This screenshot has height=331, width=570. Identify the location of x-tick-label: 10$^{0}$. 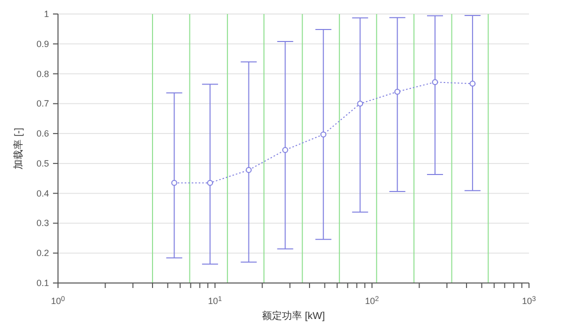
(58, 301).